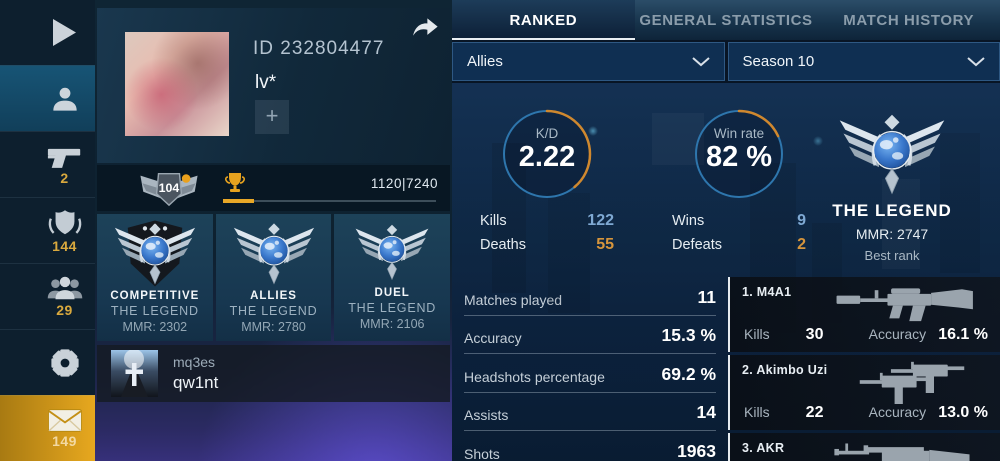 This screenshot has height=461, width=1000. Describe the element at coordinates (892, 255) in the screenshot. I see `best-rank-caption: Best rank` at that location.